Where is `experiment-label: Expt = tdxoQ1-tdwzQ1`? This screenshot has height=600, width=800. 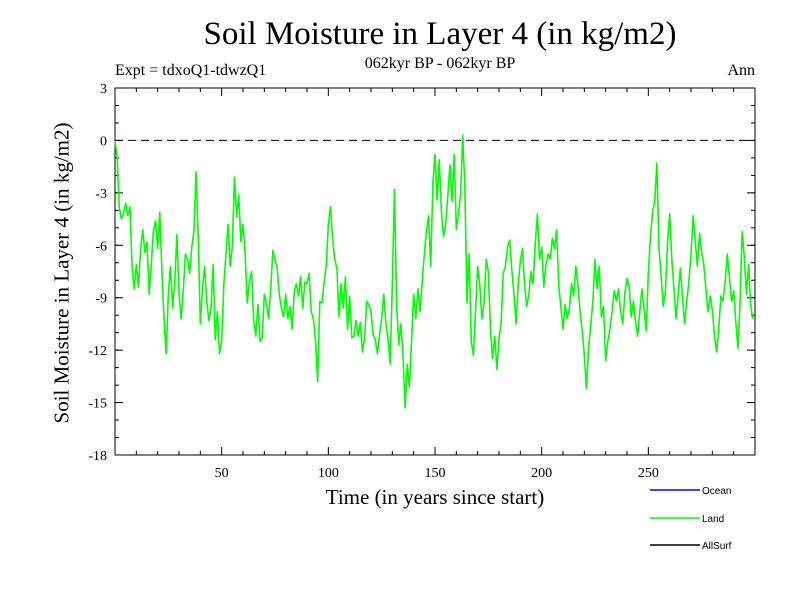
experiment-label: Expt = tdxoQ1-tdwzQ1 is located at coordinates (191, 70).